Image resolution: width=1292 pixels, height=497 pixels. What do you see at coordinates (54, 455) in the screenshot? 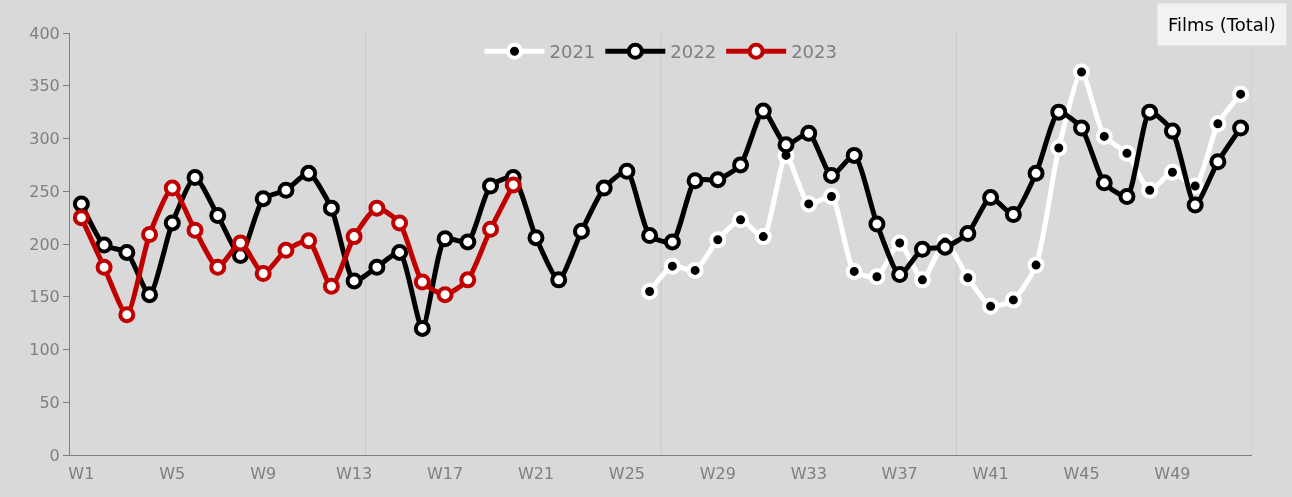
I see `y-tick-label: 0` at bounding box center [54, 455].